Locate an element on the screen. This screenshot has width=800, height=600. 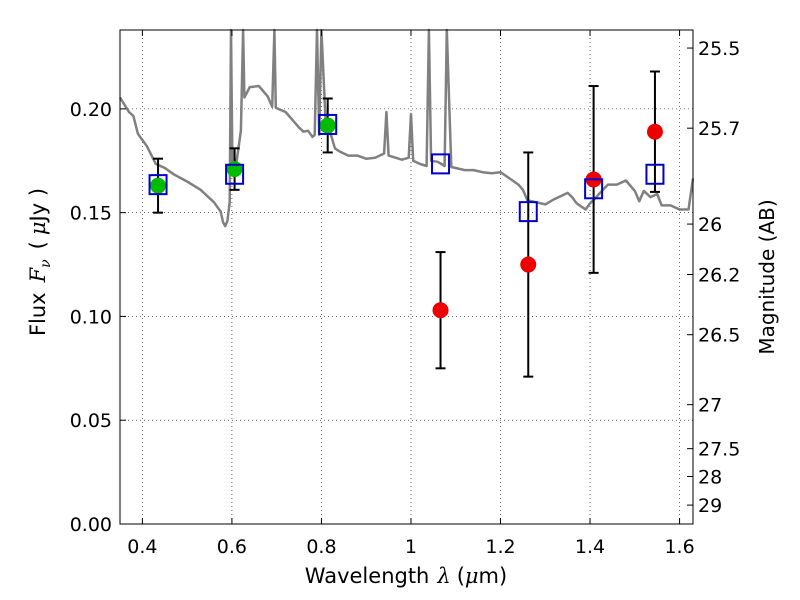
y-tick-label: 0.15 is located at coordinates (91, 214).